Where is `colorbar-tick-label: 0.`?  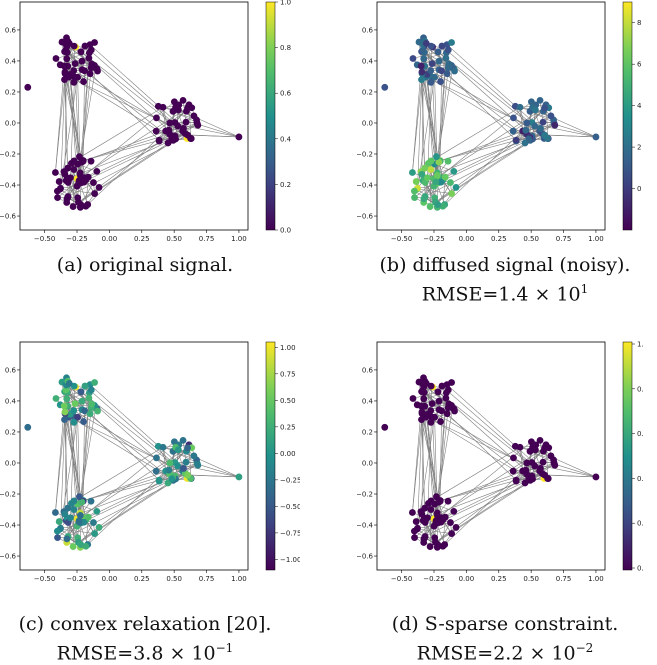 colorbar-tick-label: 0. is located at coordinates (640, 434).